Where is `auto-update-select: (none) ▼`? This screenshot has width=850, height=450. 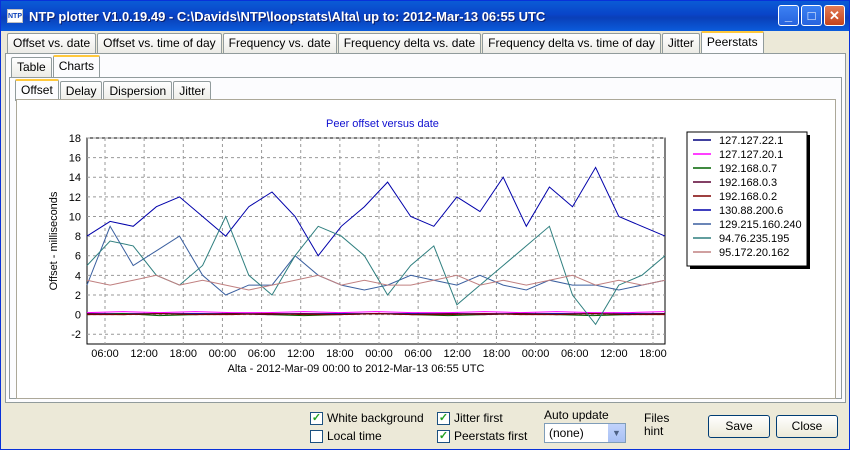
auto-update-select: (none) ▼ is located at coordinates (585, 433).